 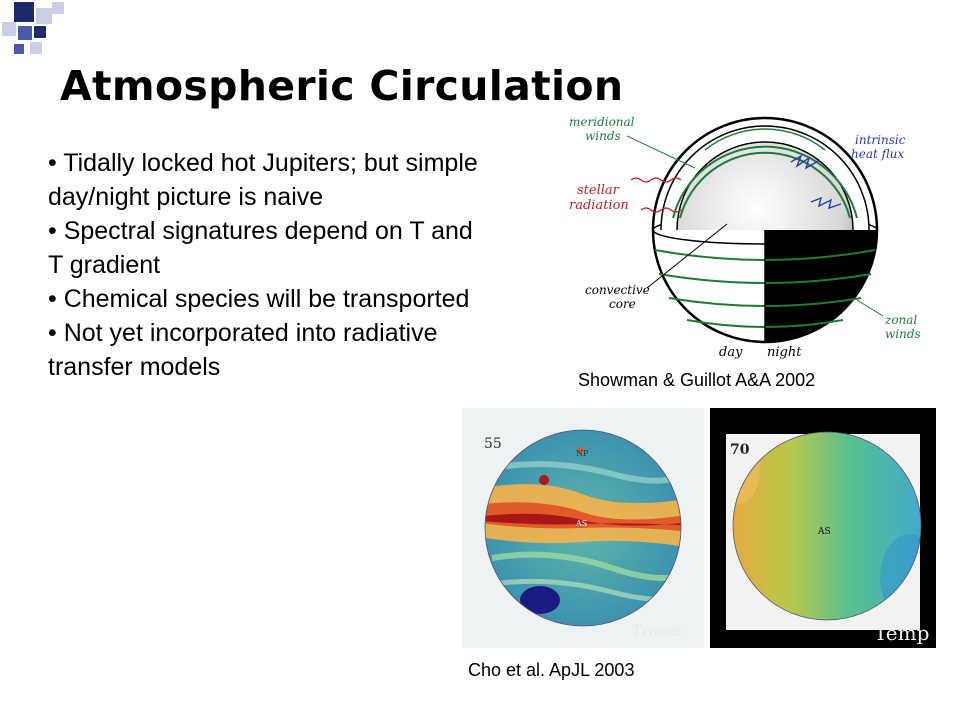 What do you see at coordinates (540, 600) in the screenshot?
I see `dark-vortex` at bounding box center [540, 600].